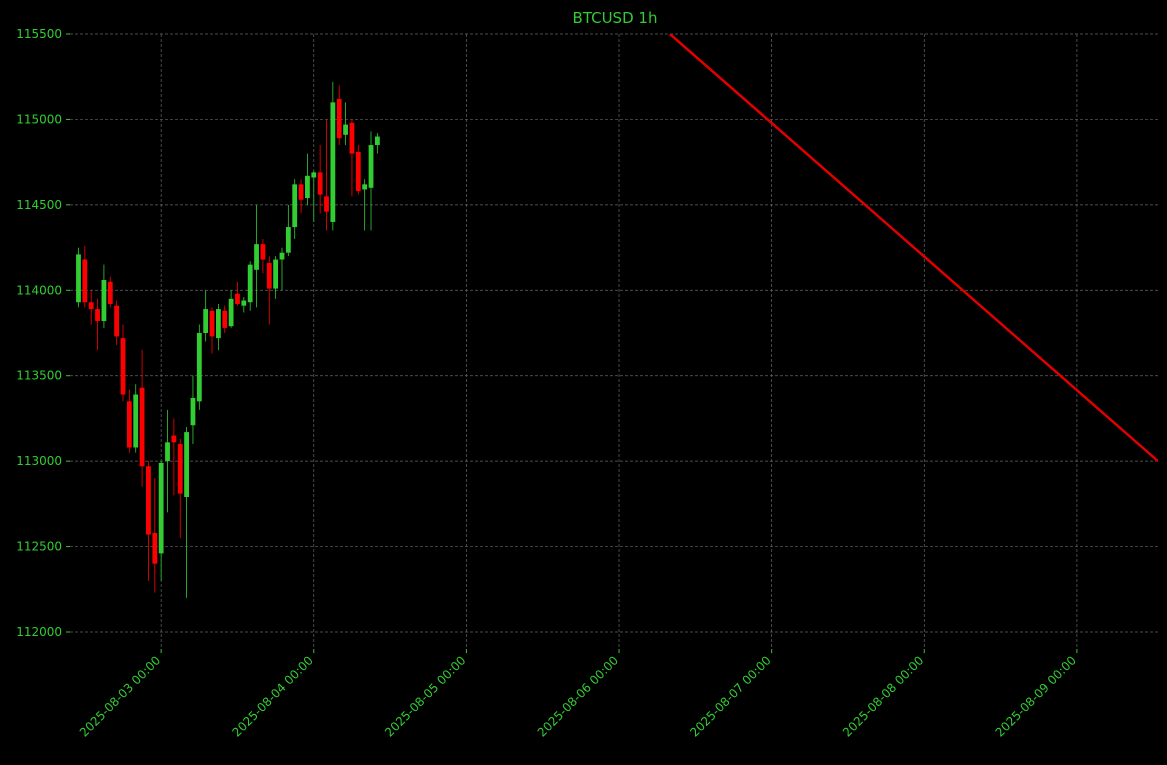  Describe the element at coordinates (578, 696) in the screenshot. I see `x-tick-label: 2025-08-06 00:00` at that location.